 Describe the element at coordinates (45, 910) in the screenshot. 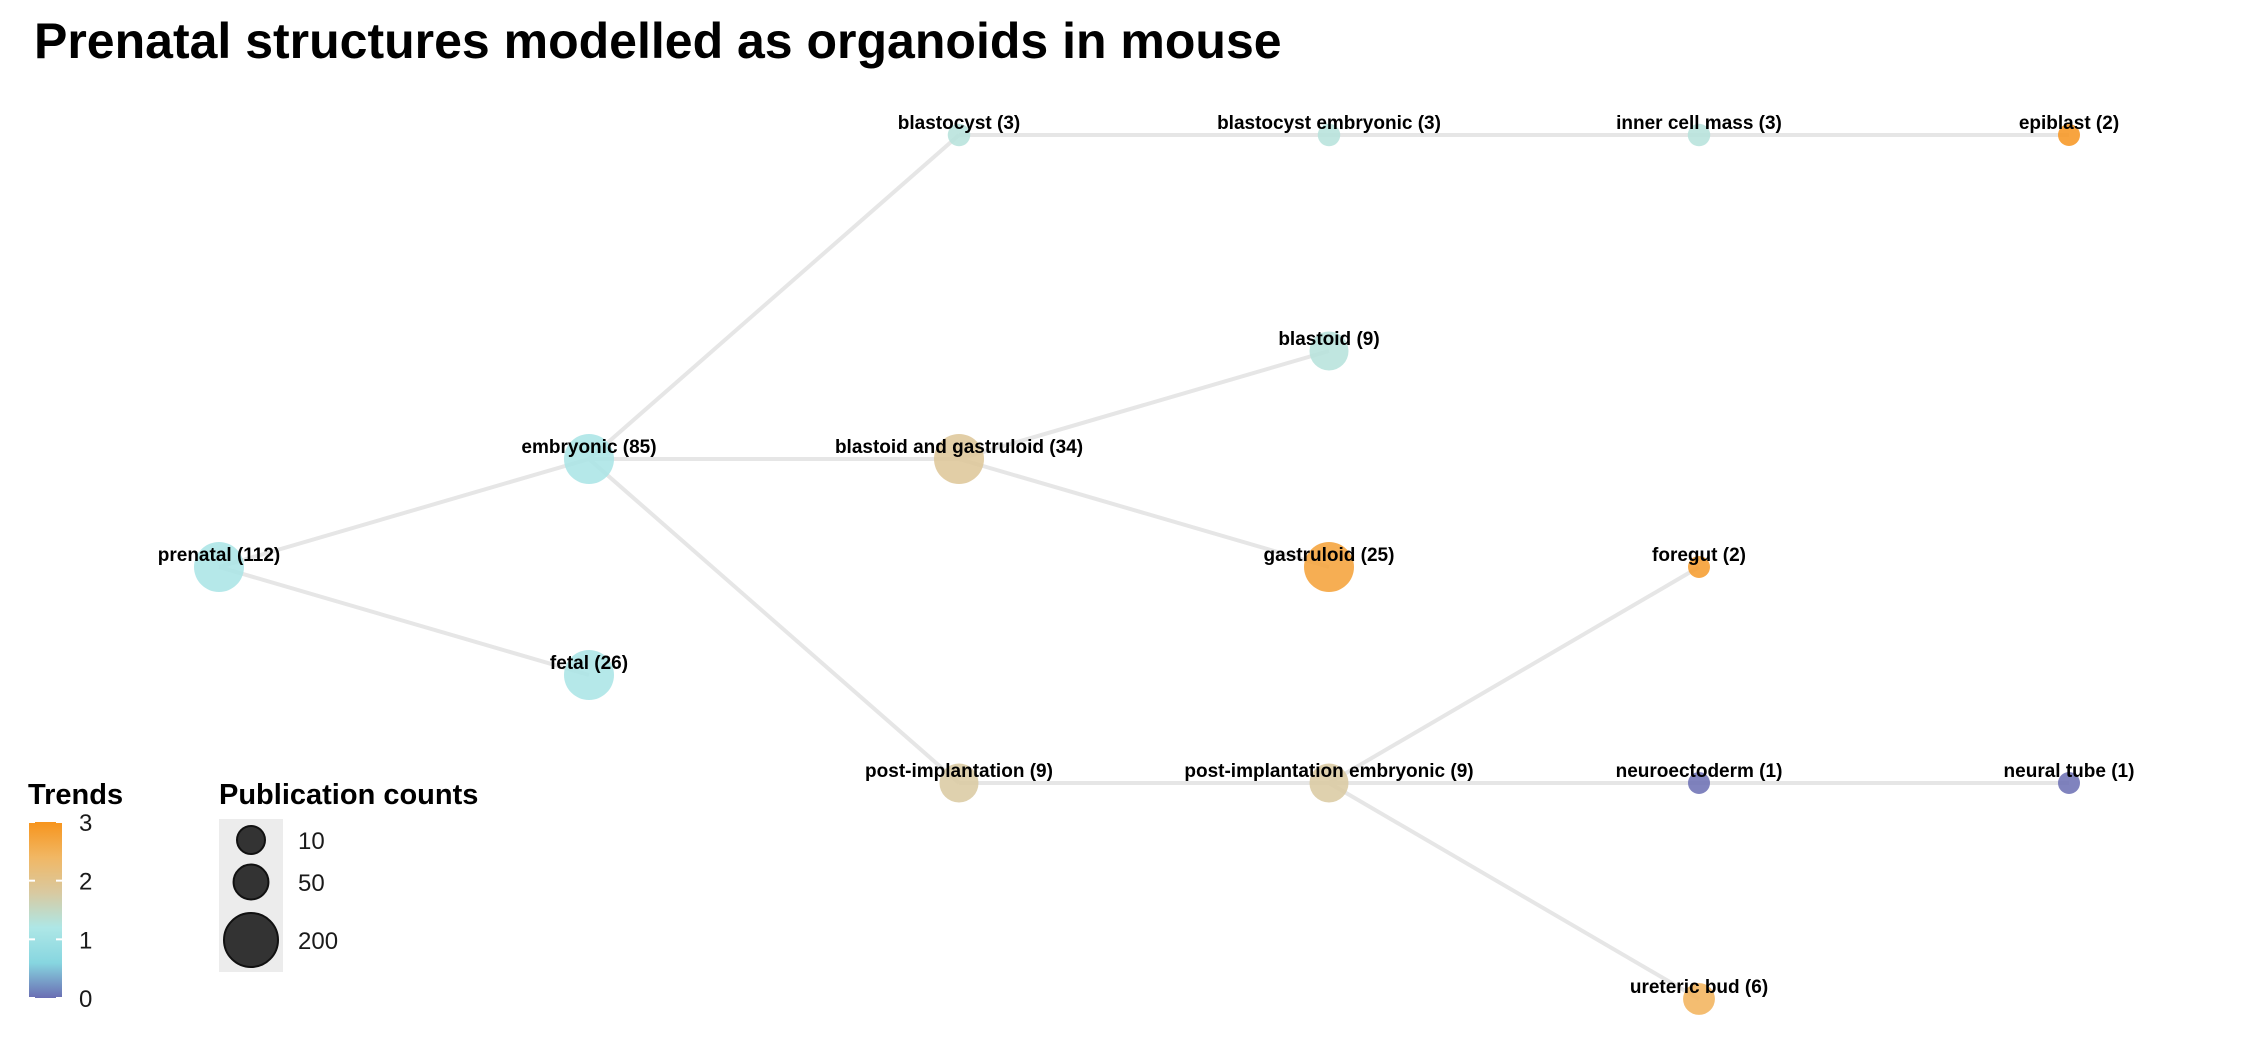

I see `trends-colorbar` at that location.